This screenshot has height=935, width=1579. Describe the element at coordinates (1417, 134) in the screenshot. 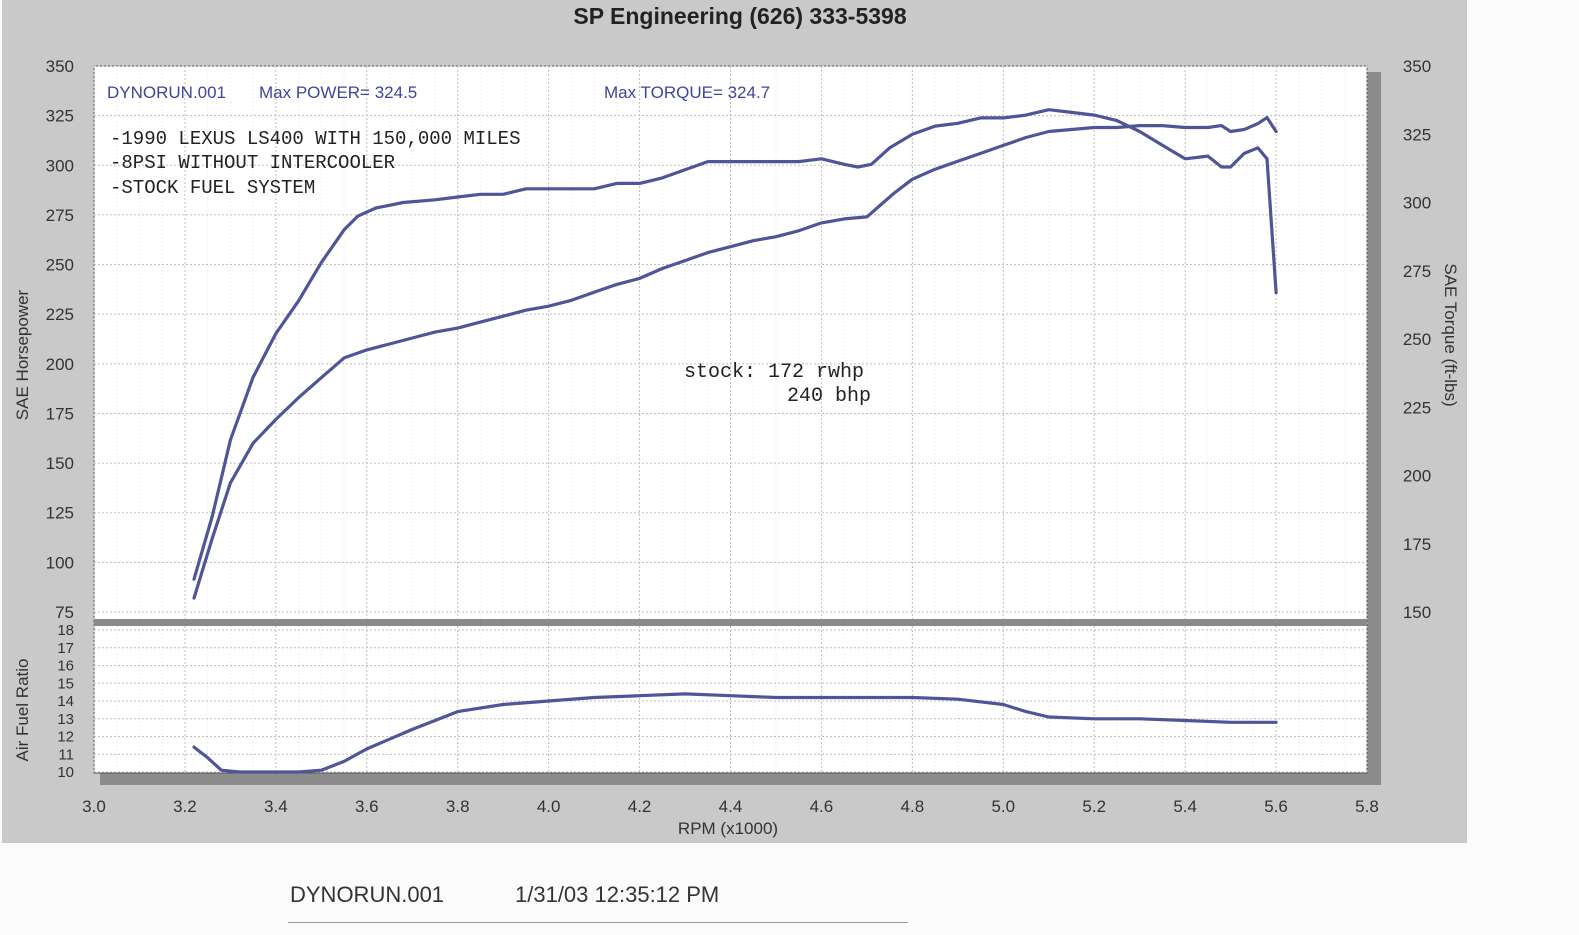

I see `y-right-tick-label: 325` at that location.